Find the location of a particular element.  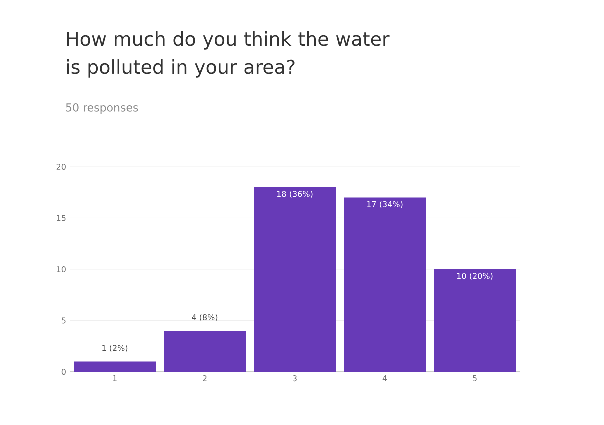

data-label: 18 (36%) is located at coordinates (295, 194).